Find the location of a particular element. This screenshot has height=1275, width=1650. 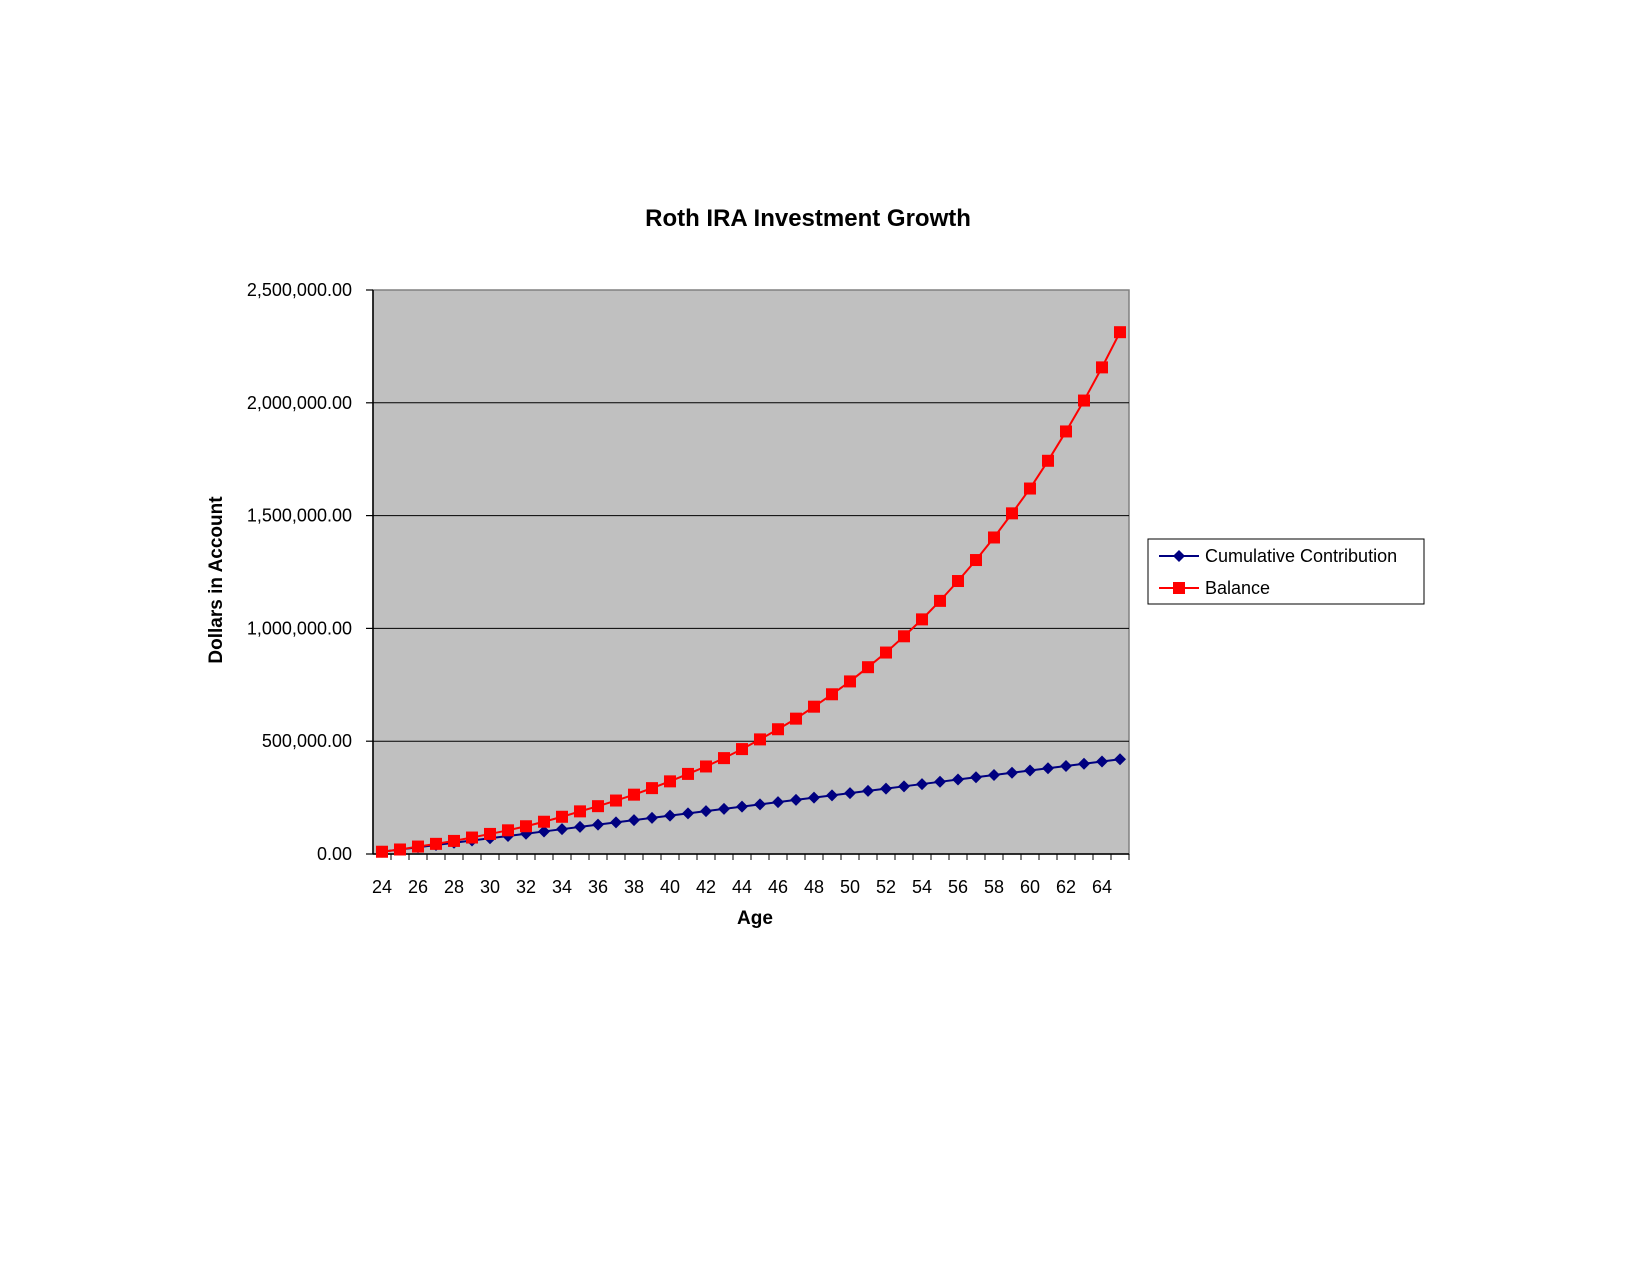

x-tick-label: 26 is located at coordinates (418, 887).